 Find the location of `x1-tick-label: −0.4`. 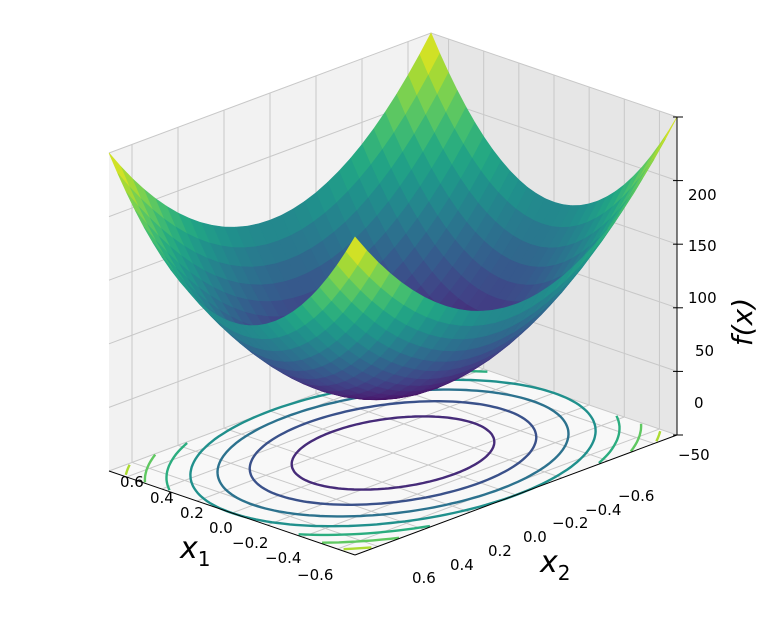

x1-tick-label: −0.4 is located at coordinates (283, 558).